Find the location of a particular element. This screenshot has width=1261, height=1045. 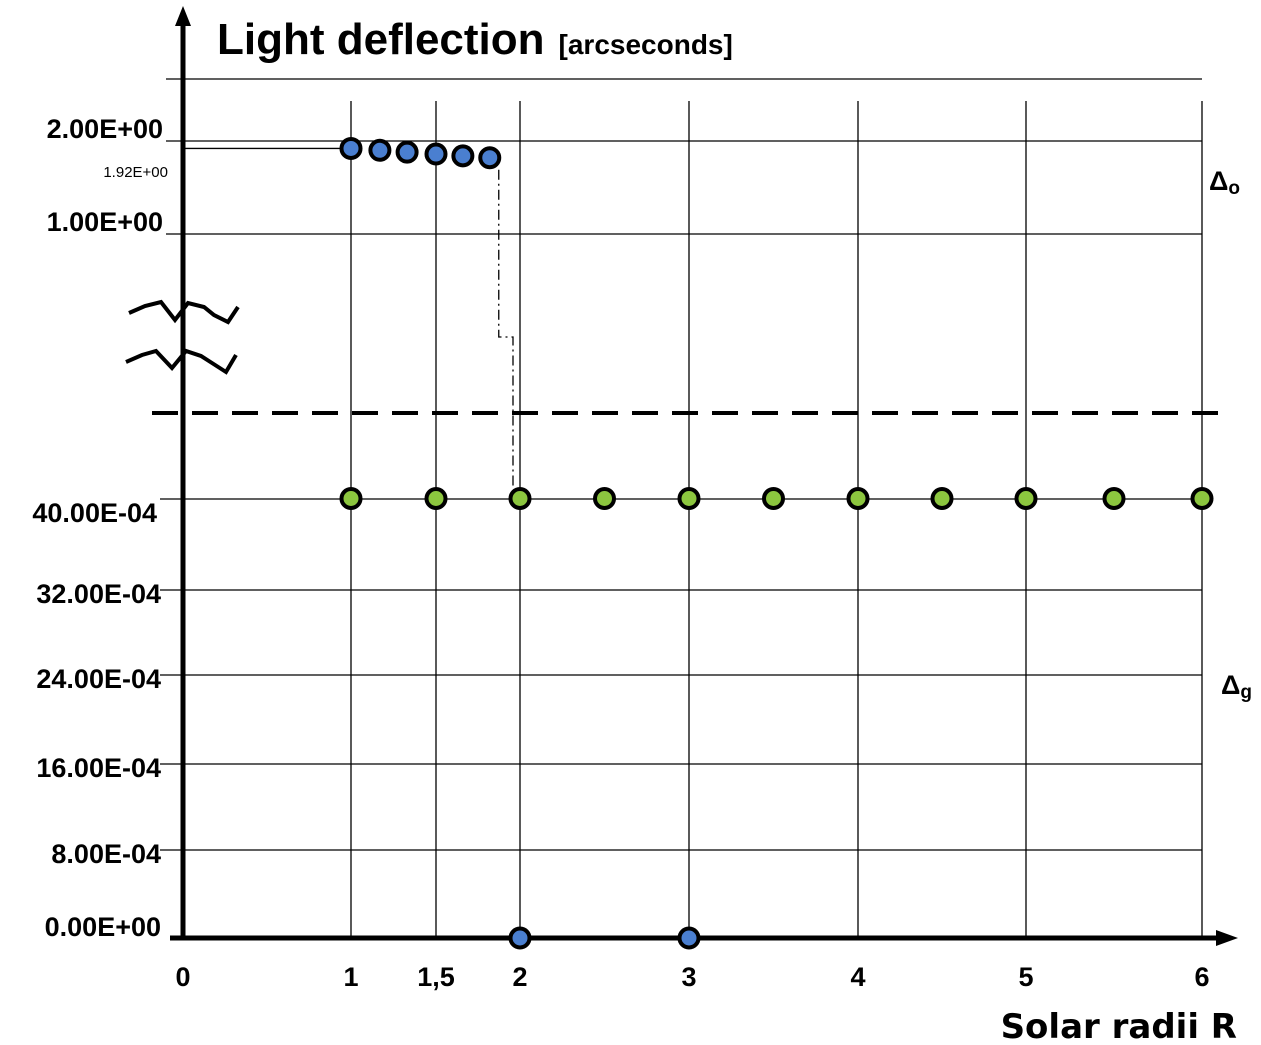

chart-title: Light deflection [arcseconds] is located at coordinates (475, 39).